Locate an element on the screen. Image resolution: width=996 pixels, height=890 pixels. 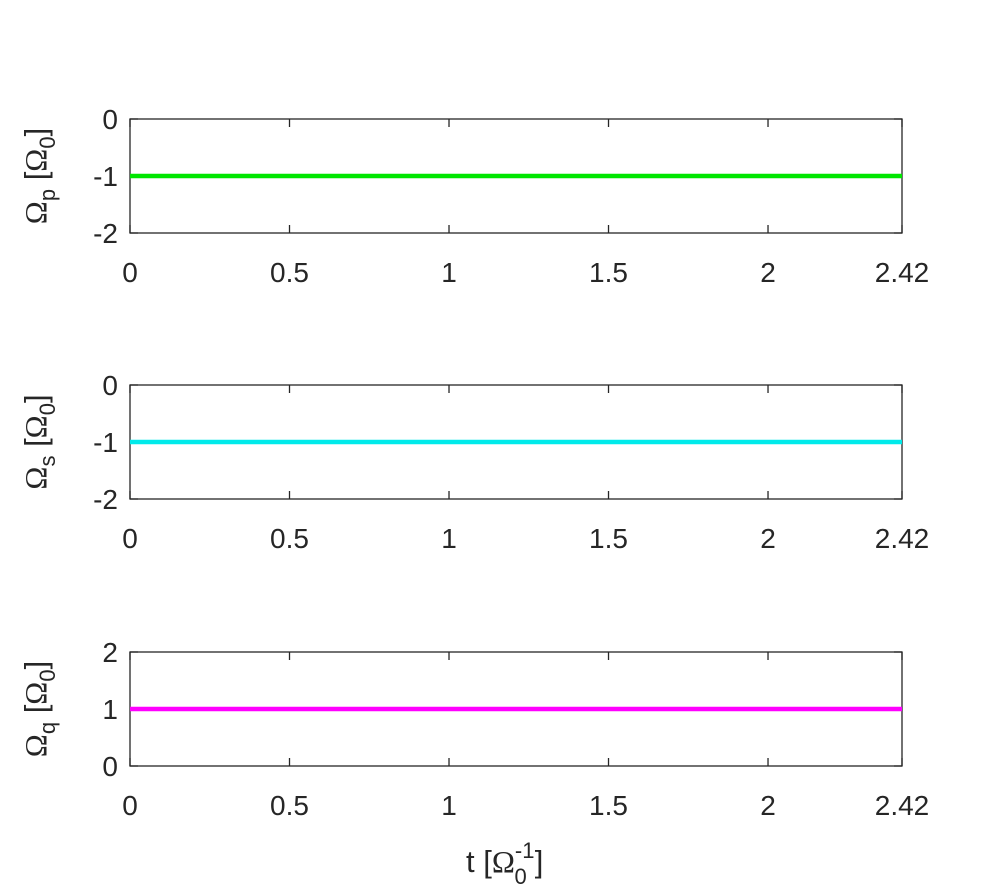
y-axis-label: Ωp [Ω0] is located at coordinates (39, 176).